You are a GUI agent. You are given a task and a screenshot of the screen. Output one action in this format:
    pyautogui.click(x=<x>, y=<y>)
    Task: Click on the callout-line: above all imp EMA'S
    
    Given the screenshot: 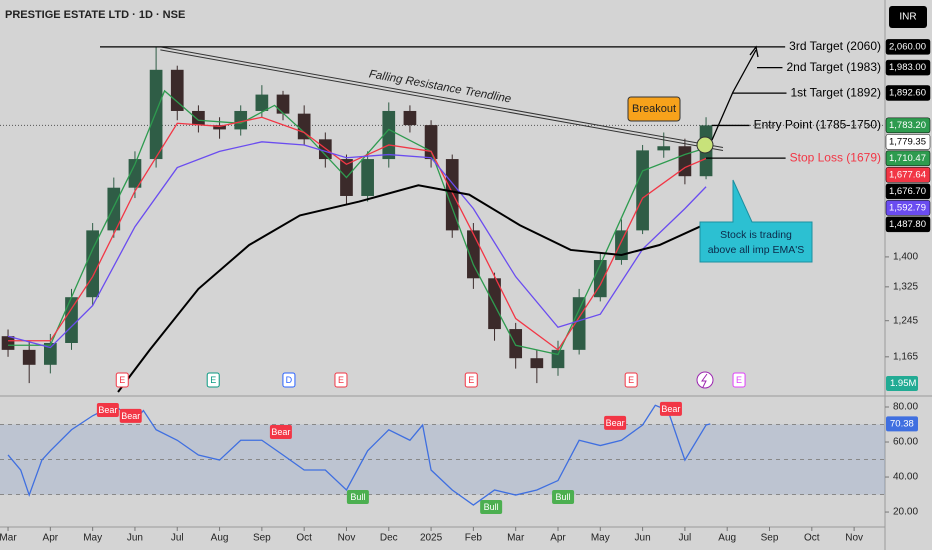 What is the action you would take?
    pyautogui.click(x=756, y=250)
    